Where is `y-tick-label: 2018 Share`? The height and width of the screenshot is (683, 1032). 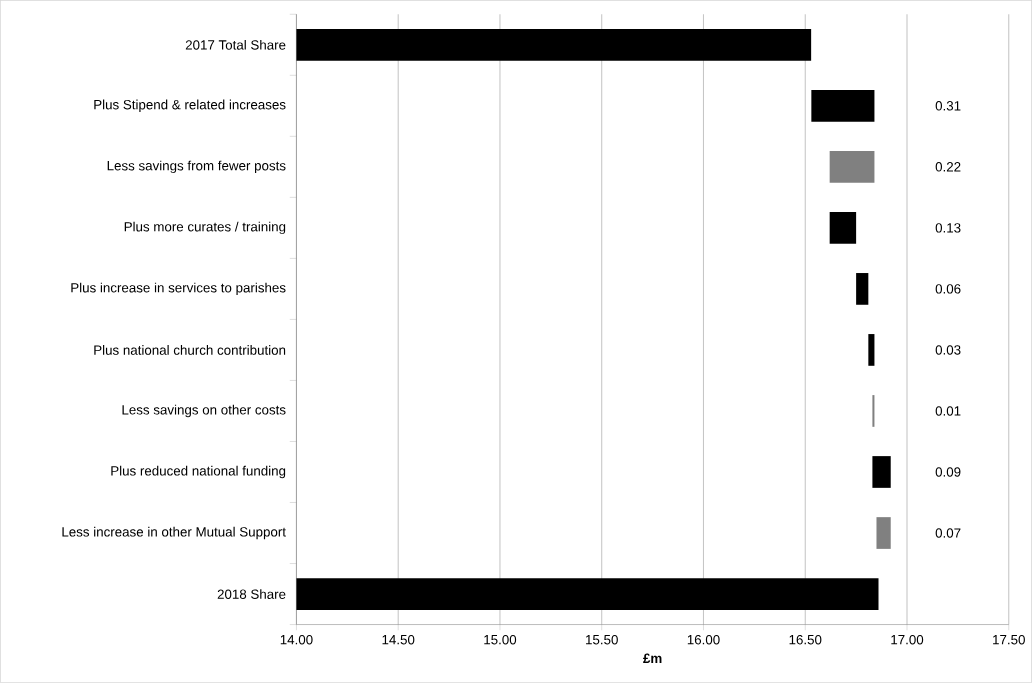 y-tick-label: 2018 Share is located at coordinates (251, 594).